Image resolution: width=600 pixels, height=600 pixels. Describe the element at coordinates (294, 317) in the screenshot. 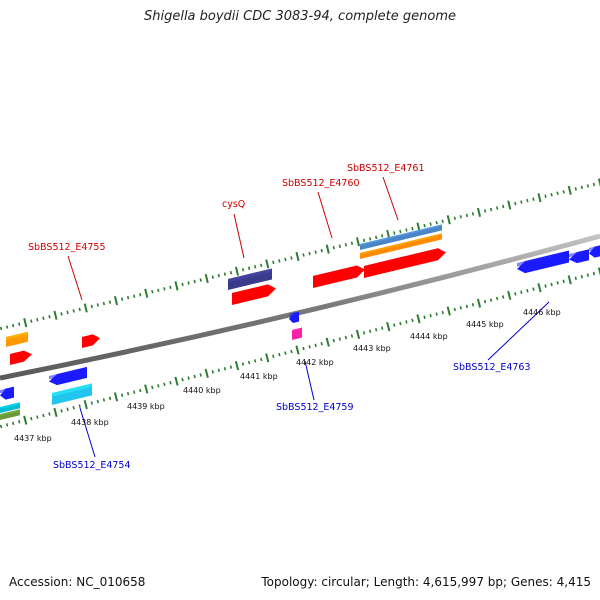

I see `gene-e4759-blue` at that location.